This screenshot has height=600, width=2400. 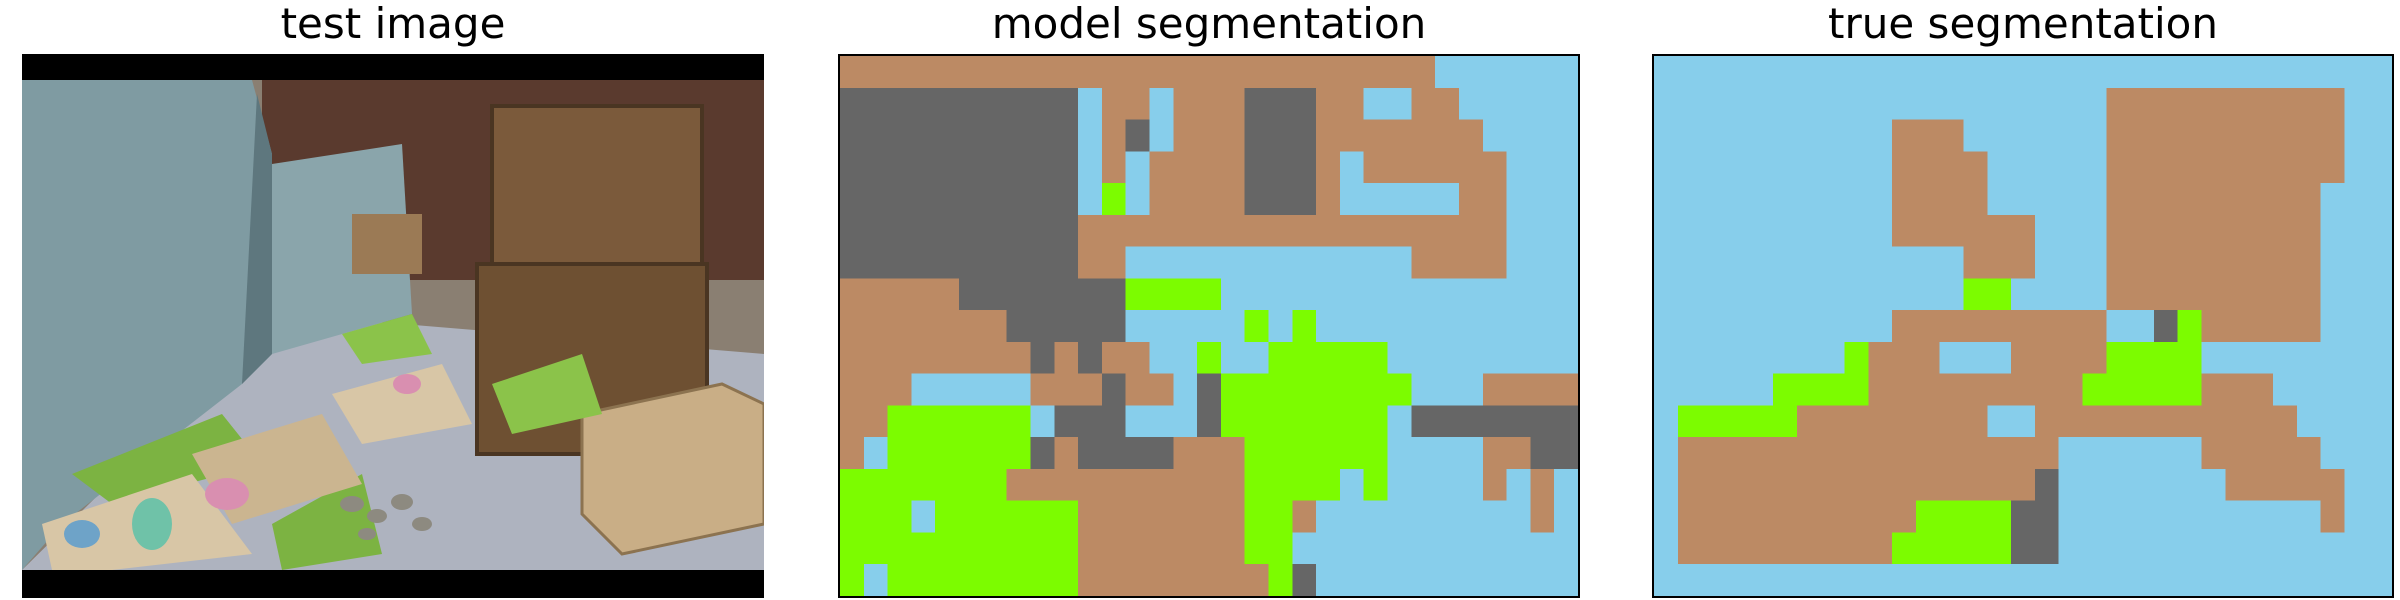 What do you see at coordinates (393, 67) in the screenshot?
I see `letterbox-top` at bounding box center [393, 67].